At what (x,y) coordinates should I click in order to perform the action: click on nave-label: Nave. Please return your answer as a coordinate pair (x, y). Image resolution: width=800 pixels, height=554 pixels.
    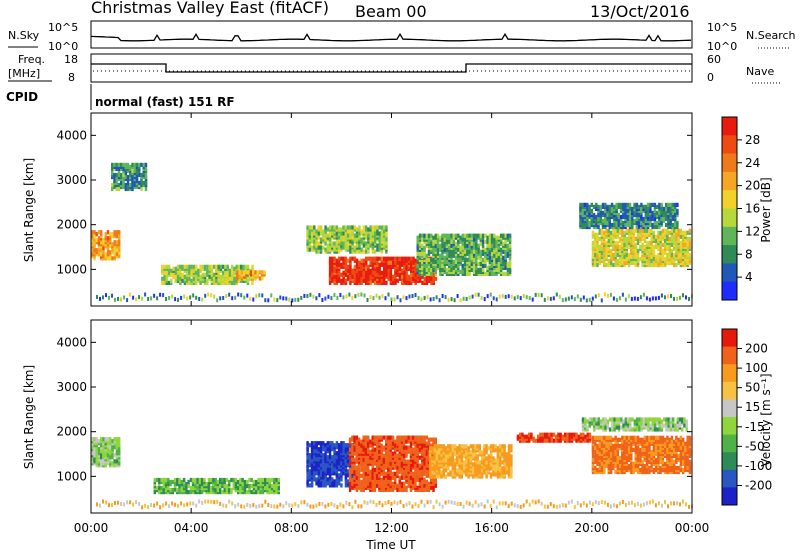
    Looking at the image, I should click on (760, 71).